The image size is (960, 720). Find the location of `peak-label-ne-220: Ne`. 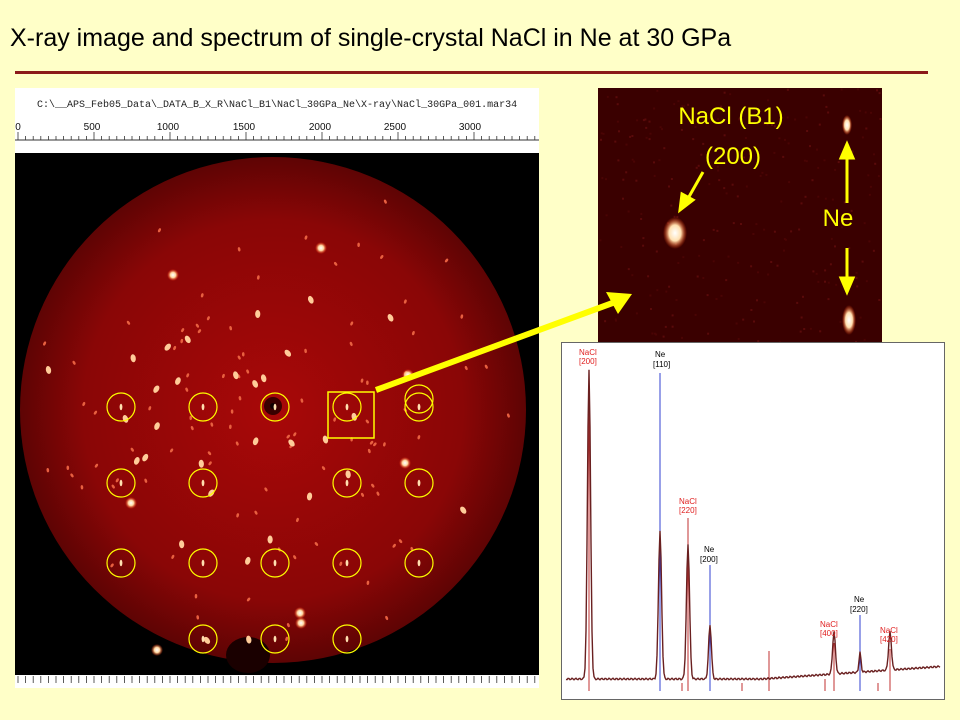

peak-label-ne-220: Ne is located at coordinates (859, 599).